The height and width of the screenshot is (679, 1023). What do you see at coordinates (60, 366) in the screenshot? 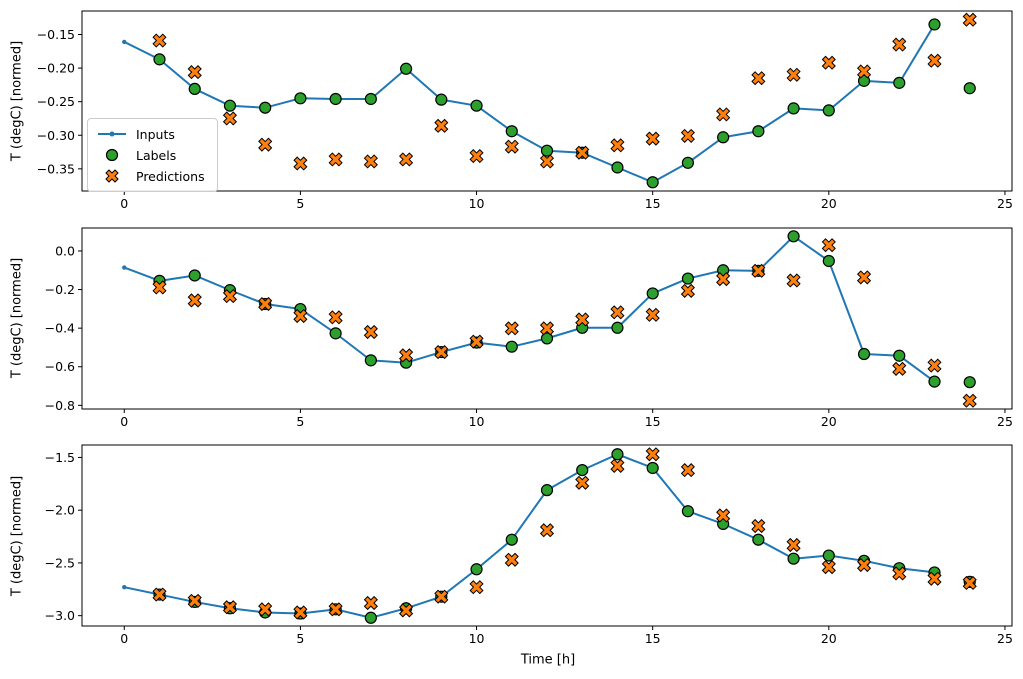
I see `y-tick-label: −0.6` at bounding box center [60, 366].